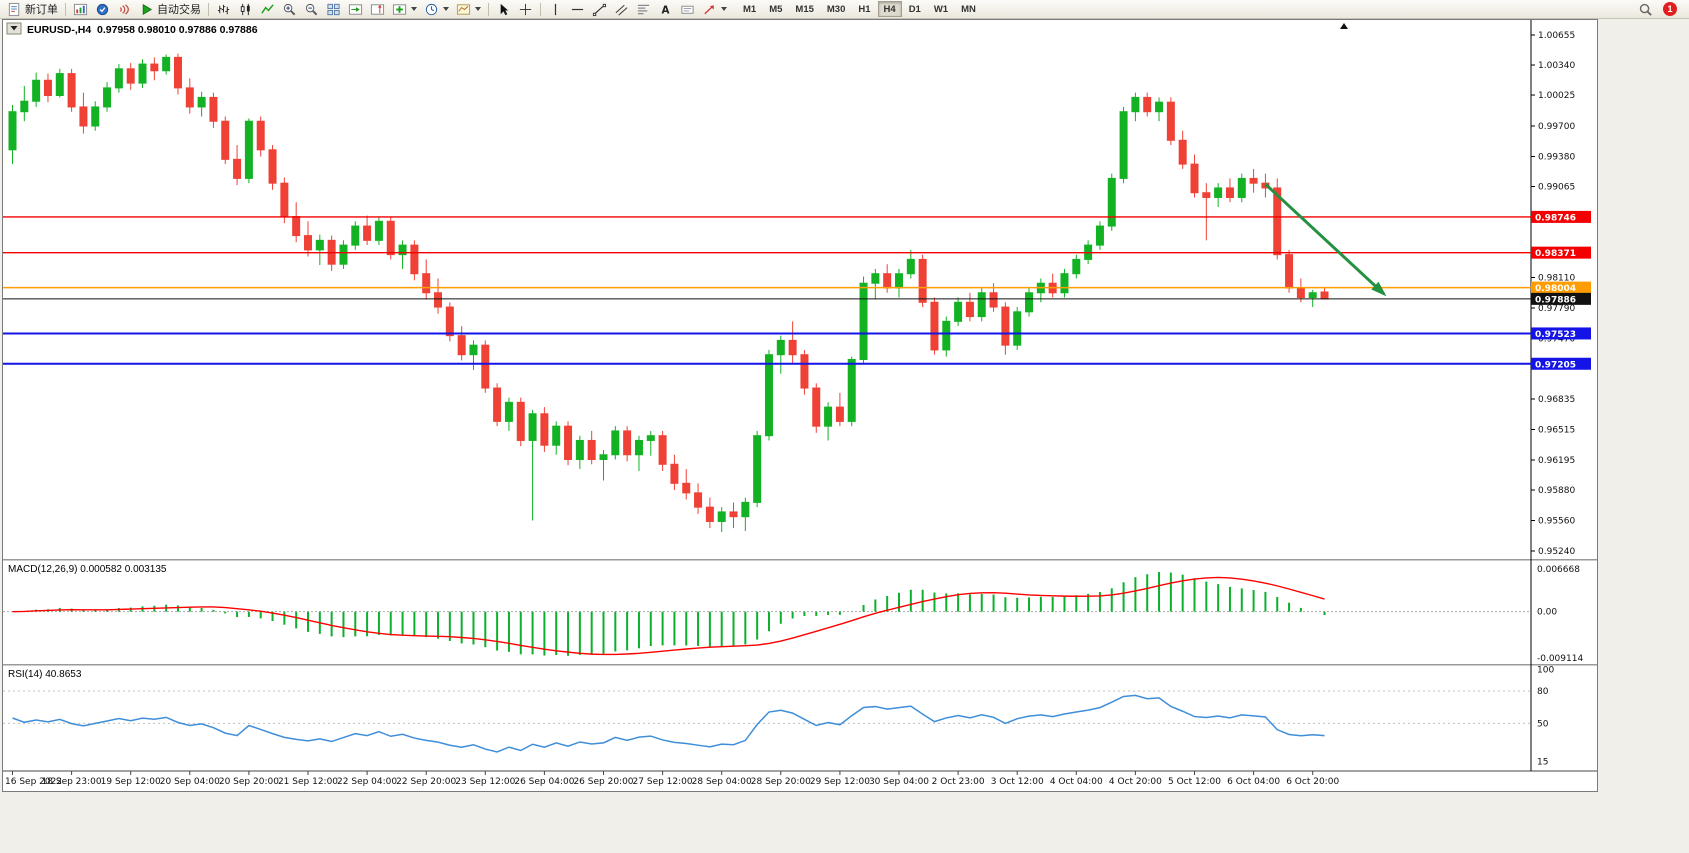 Image resolution: width=1689 pixels, height=853 pixels. I want to click on new-order-label: 新订单, so click(41, 10).